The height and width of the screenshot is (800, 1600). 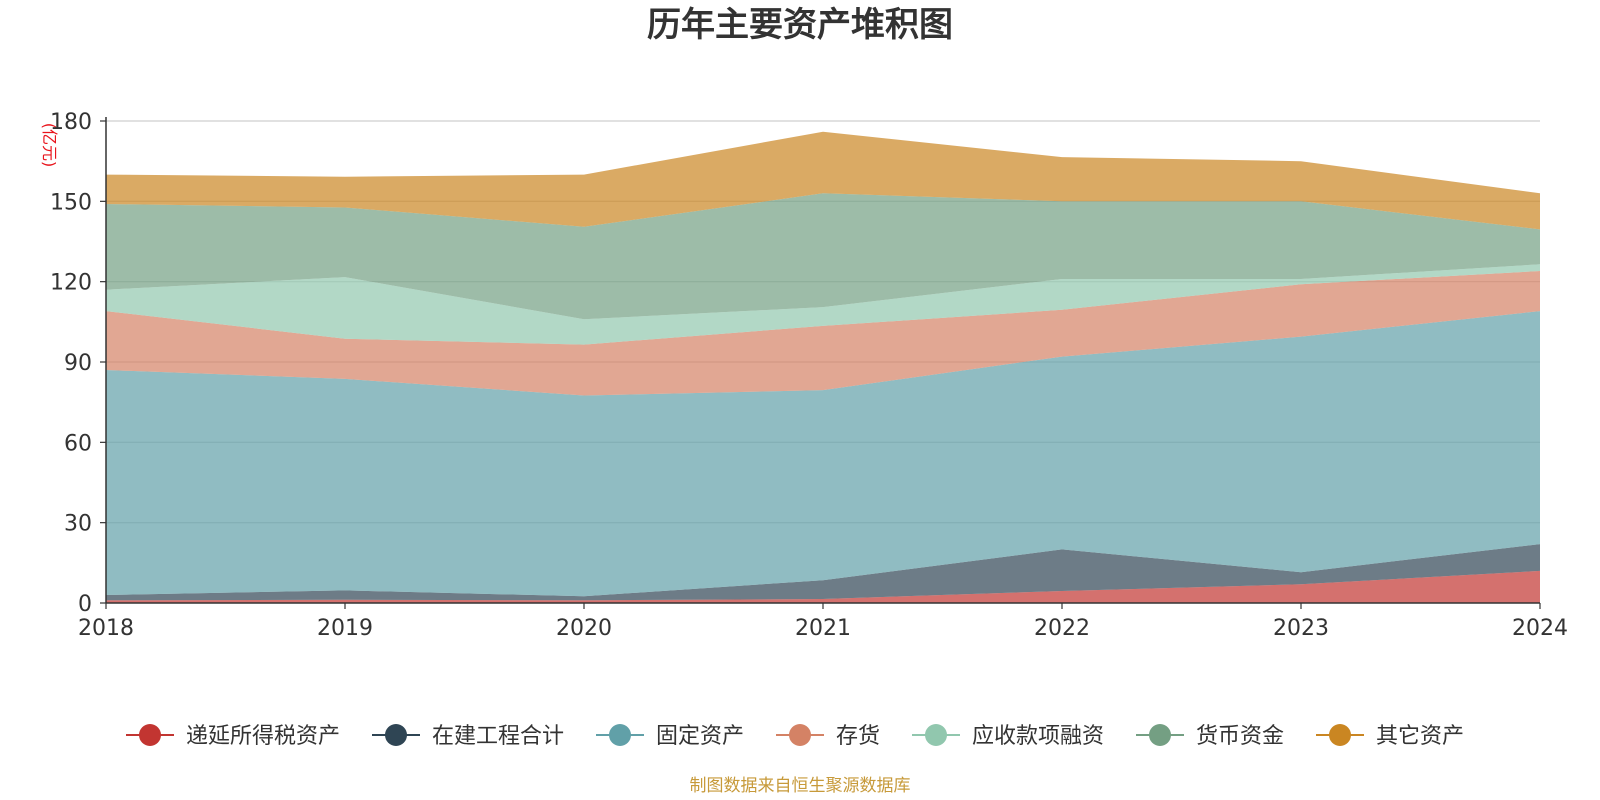 I want to click on x-tick-label: 2018, so click(x=106, y=628).